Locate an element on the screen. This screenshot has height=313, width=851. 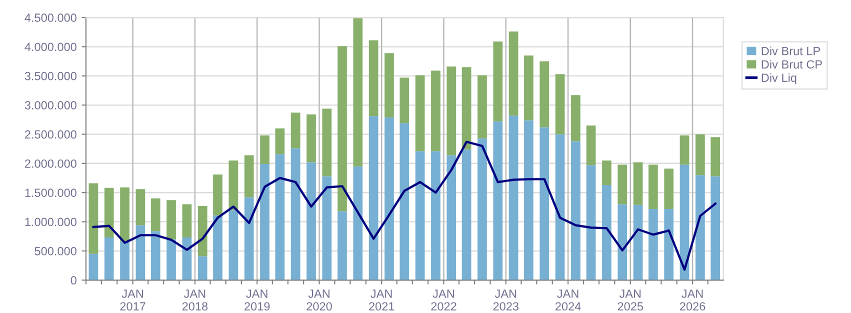
x-tick-label: JAN 2026 is located at coordinates (693, 300).